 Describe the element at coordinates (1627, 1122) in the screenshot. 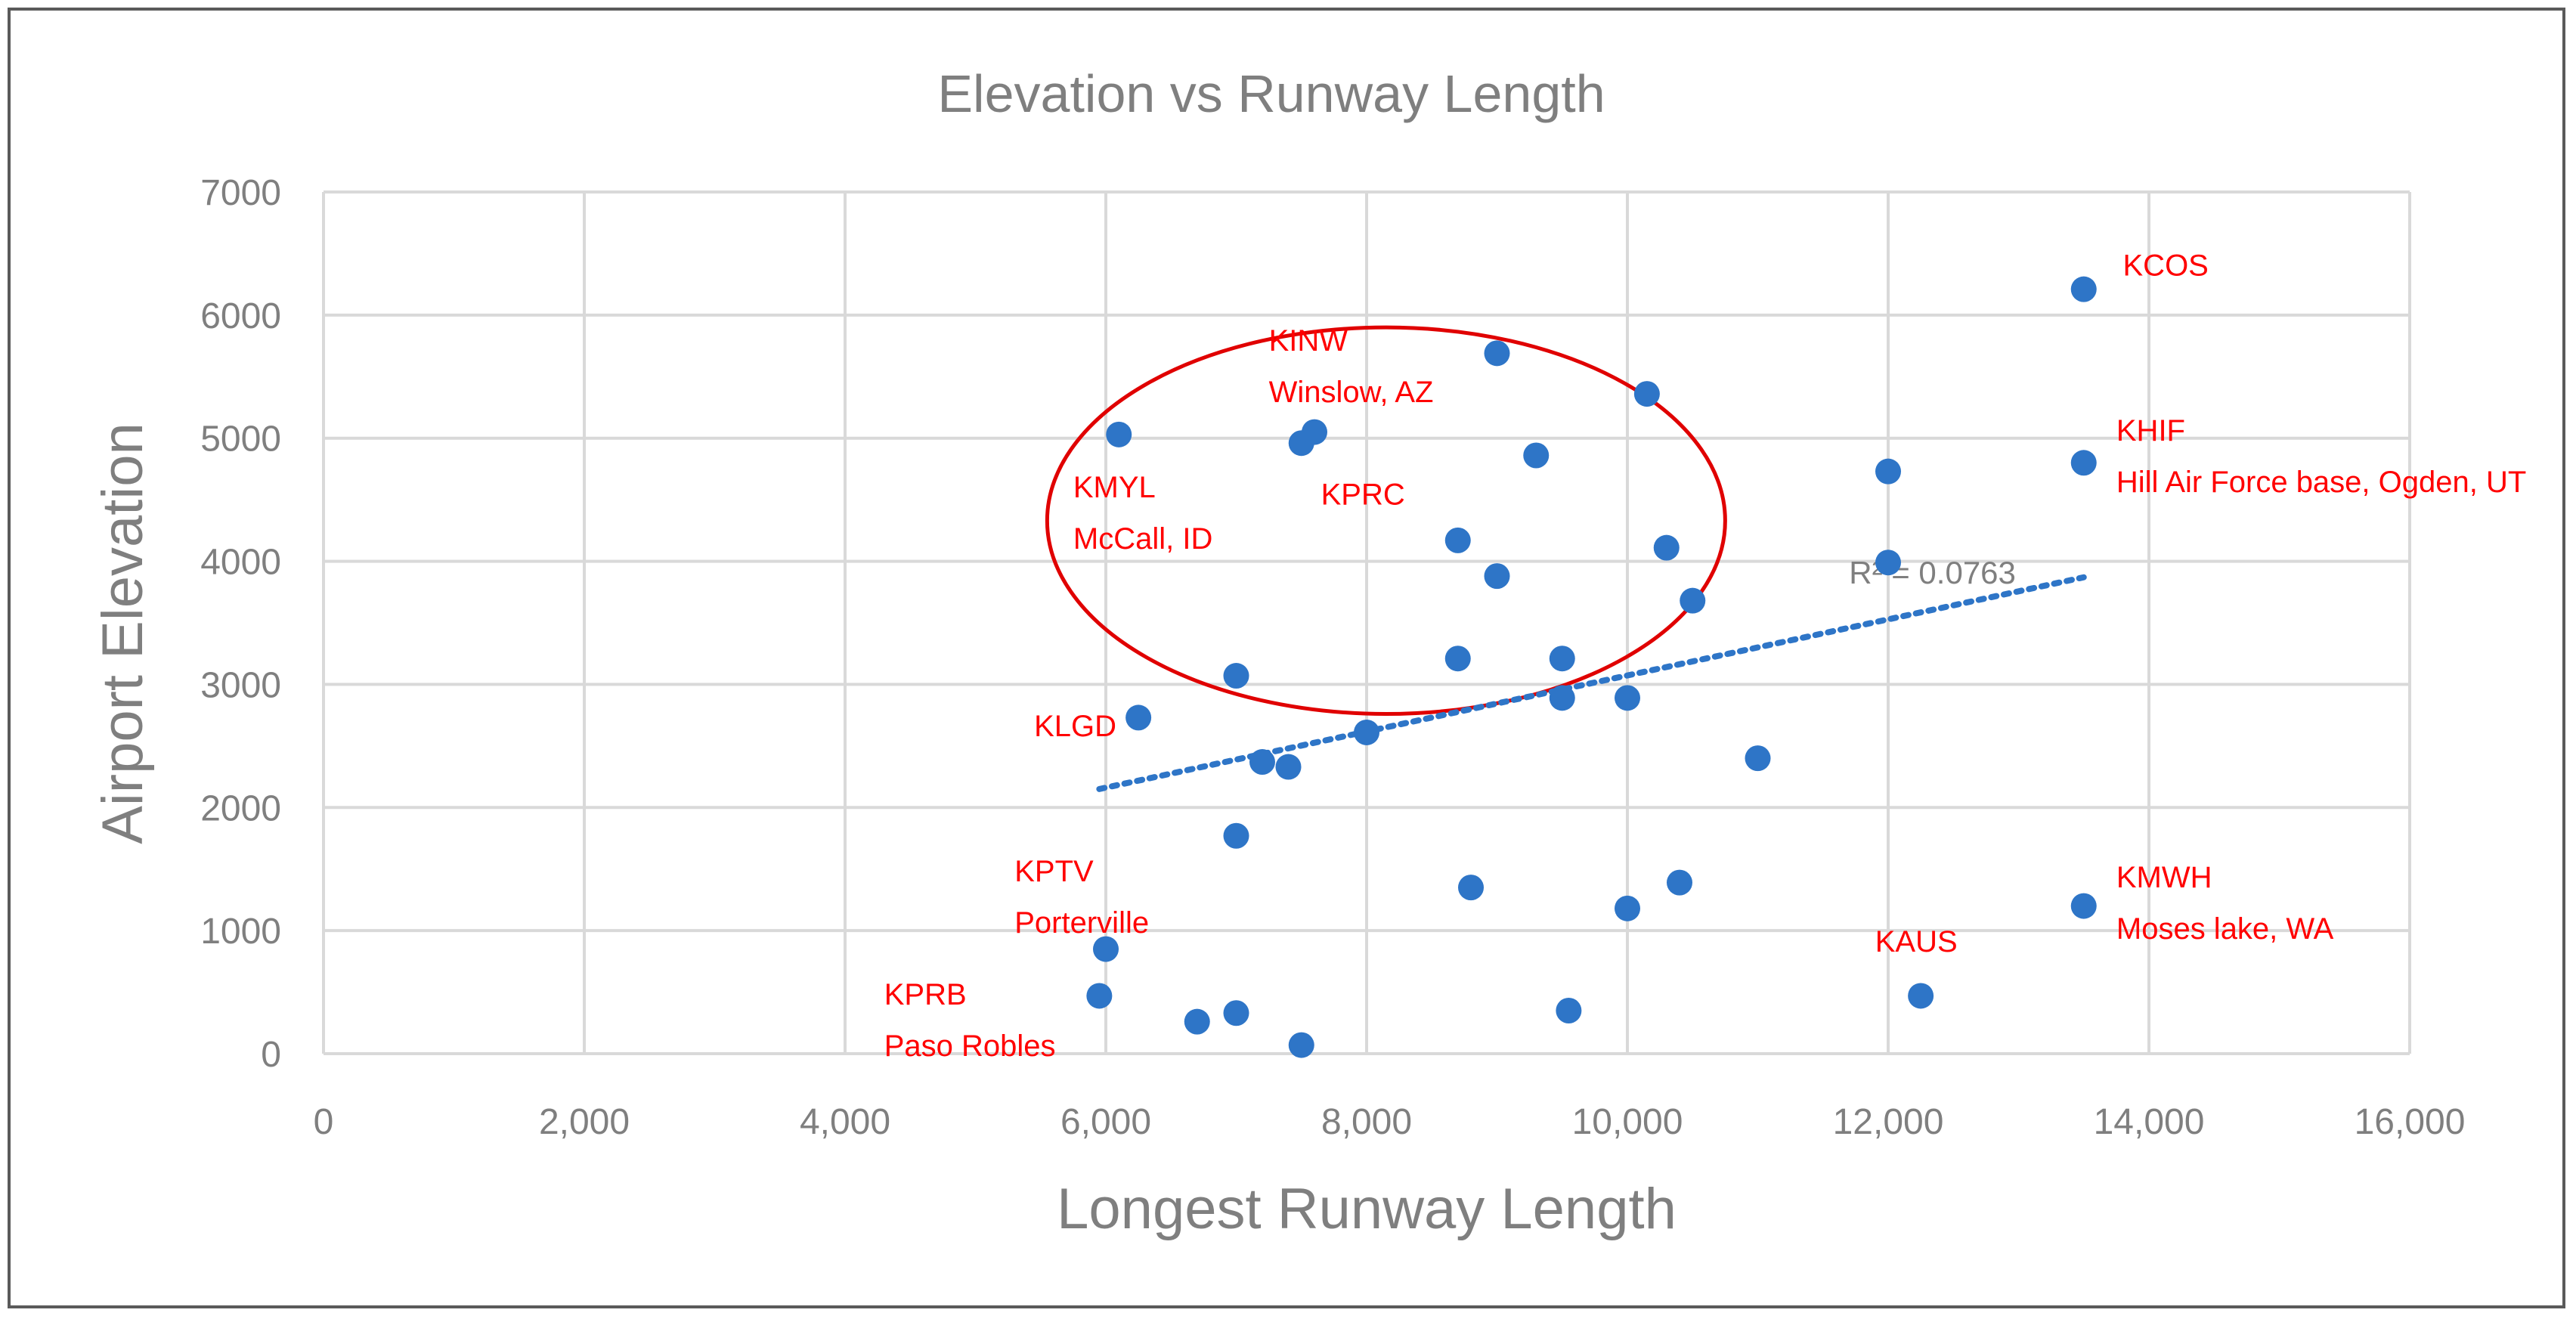

I see `x-tick-label: 10,000` at that location.